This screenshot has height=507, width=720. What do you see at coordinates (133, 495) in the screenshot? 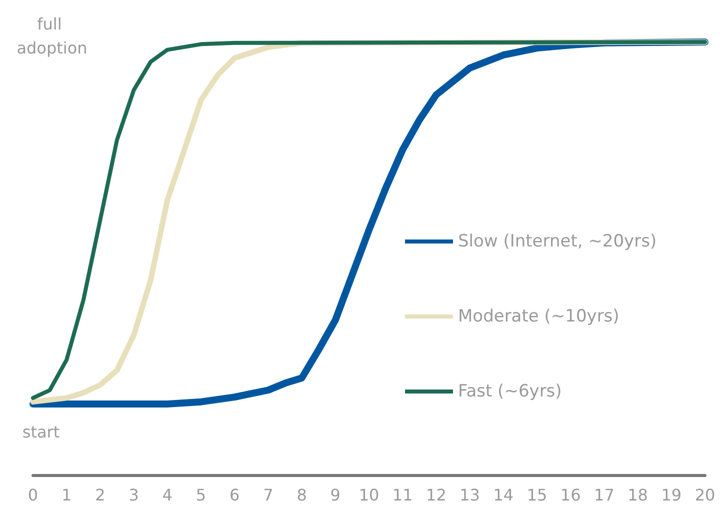
I see `x-tick-label: 3` at bounding box center [133, 495].